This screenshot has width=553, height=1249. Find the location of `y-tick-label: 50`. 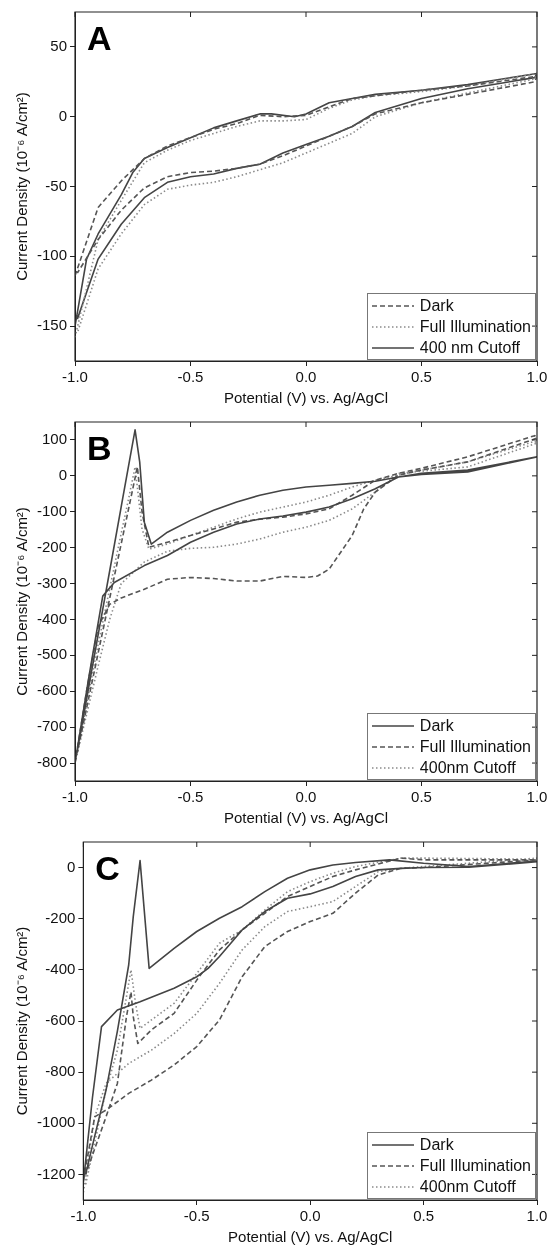

y-tick-label: 50 is located at coordinates (59, 46).